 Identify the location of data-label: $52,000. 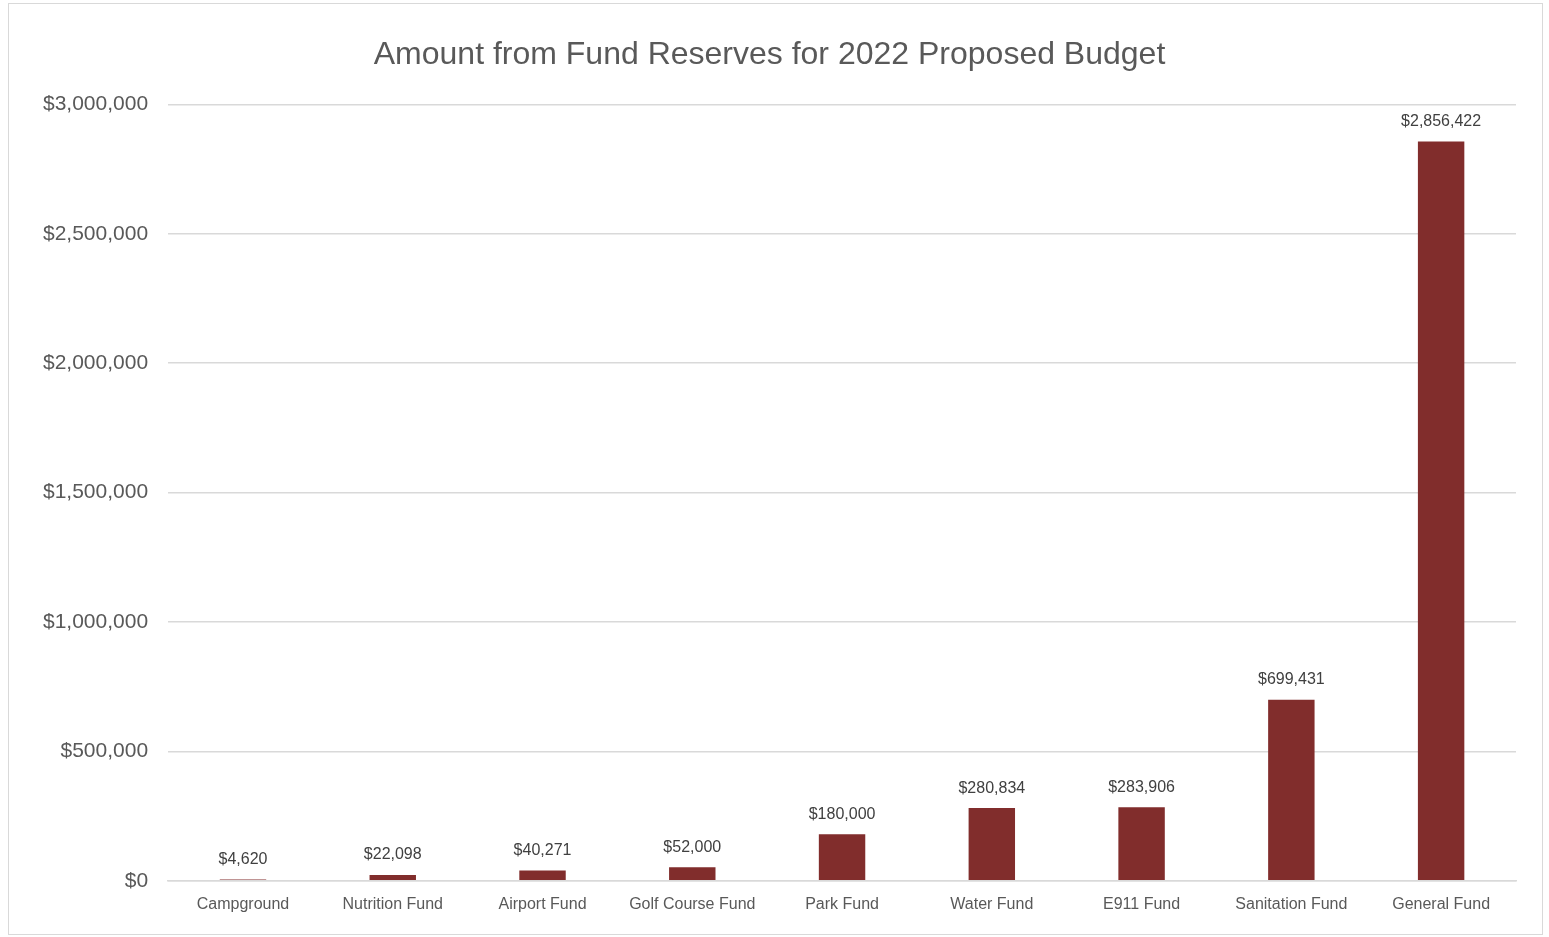
(692, 846).